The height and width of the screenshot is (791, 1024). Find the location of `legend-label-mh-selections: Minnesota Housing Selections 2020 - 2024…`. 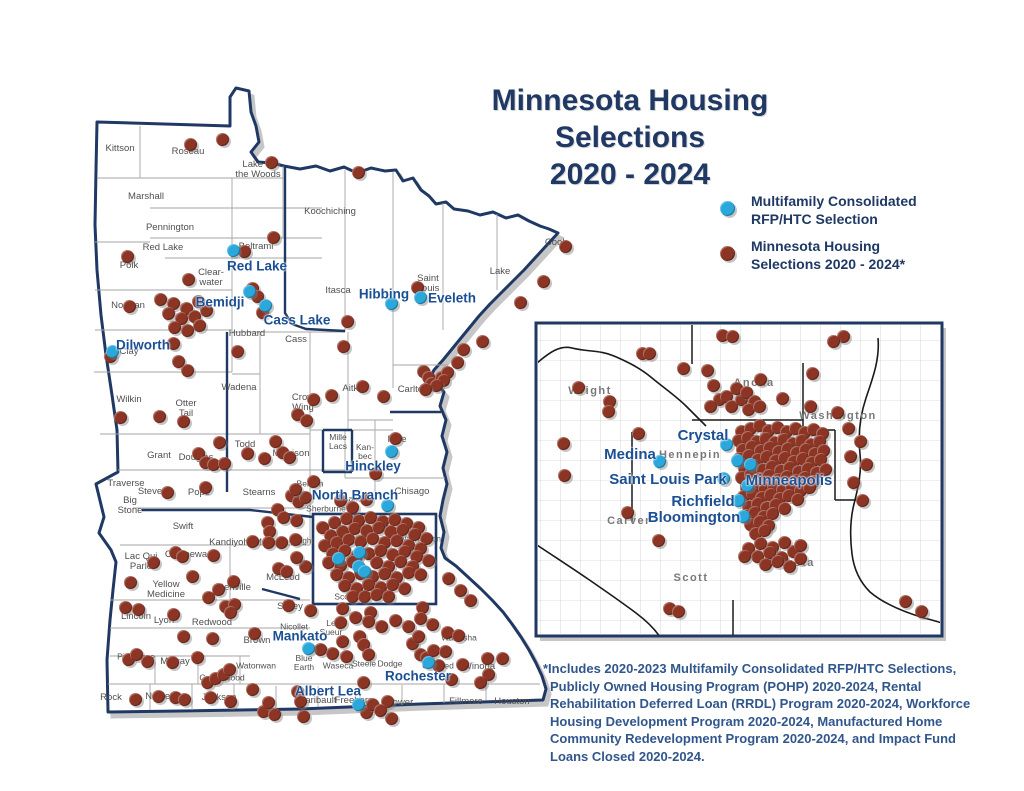

legend-label-mh-selections: Minnesota Housing Selections 2020 - 2024… is located at coordinates (828, 255).